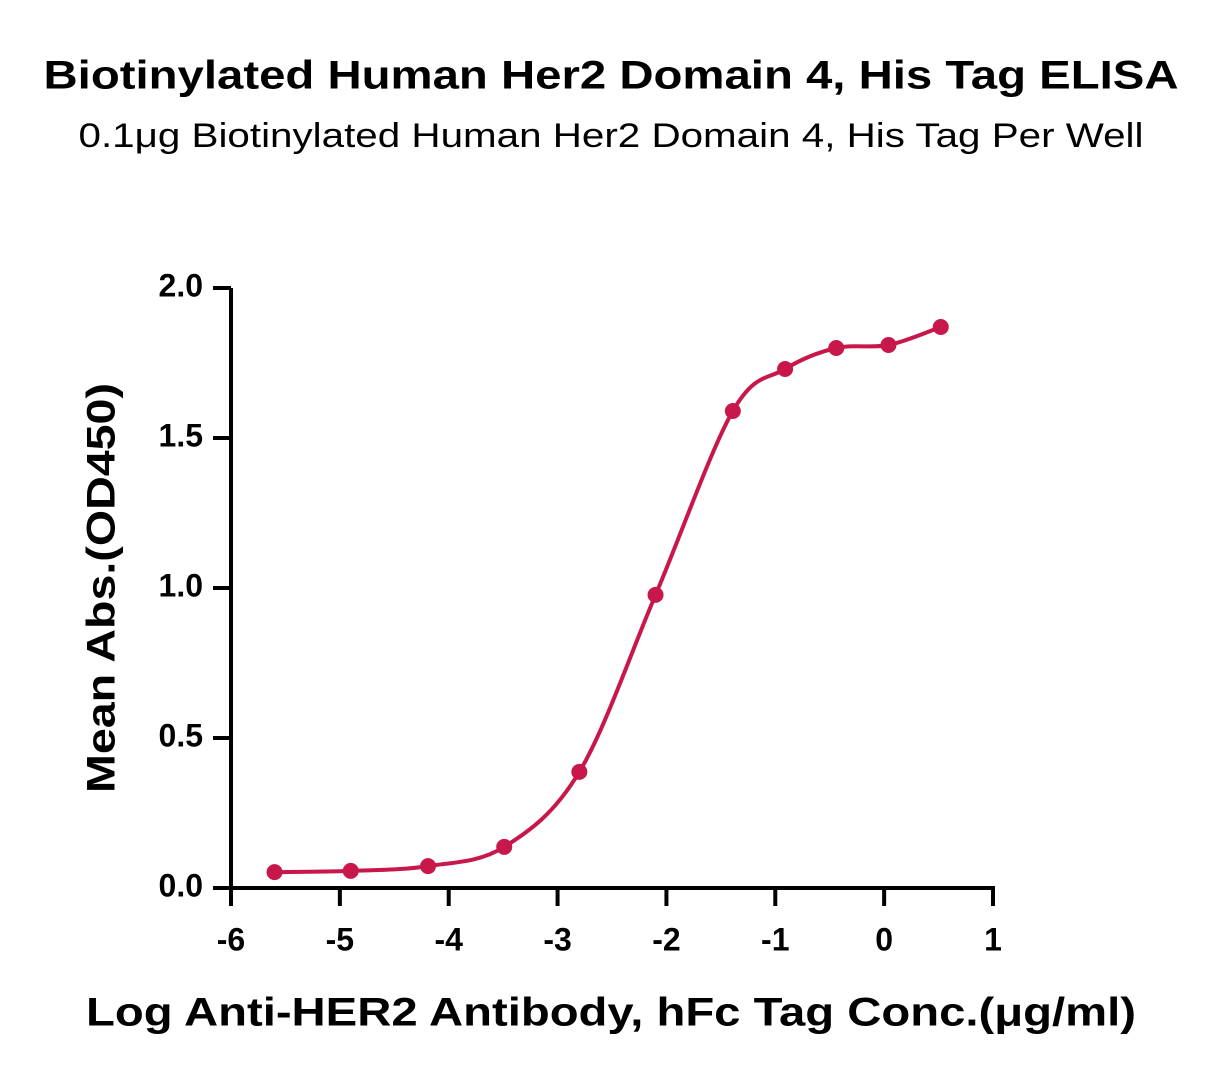  I want to click on x-tick-label: -4, so click(448, 939).